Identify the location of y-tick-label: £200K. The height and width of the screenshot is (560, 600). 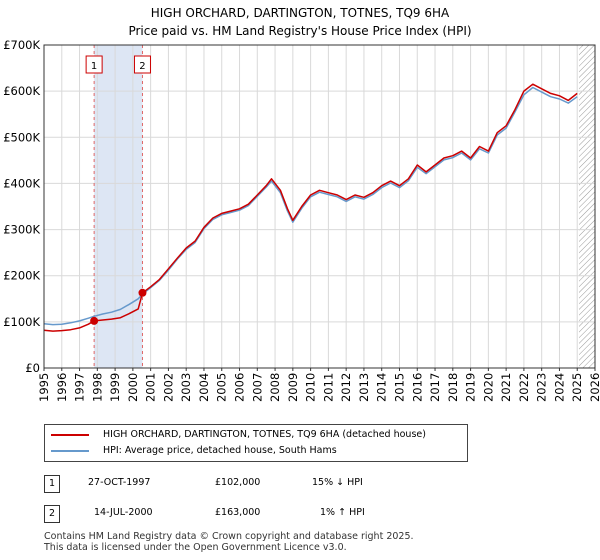
(21, 276).